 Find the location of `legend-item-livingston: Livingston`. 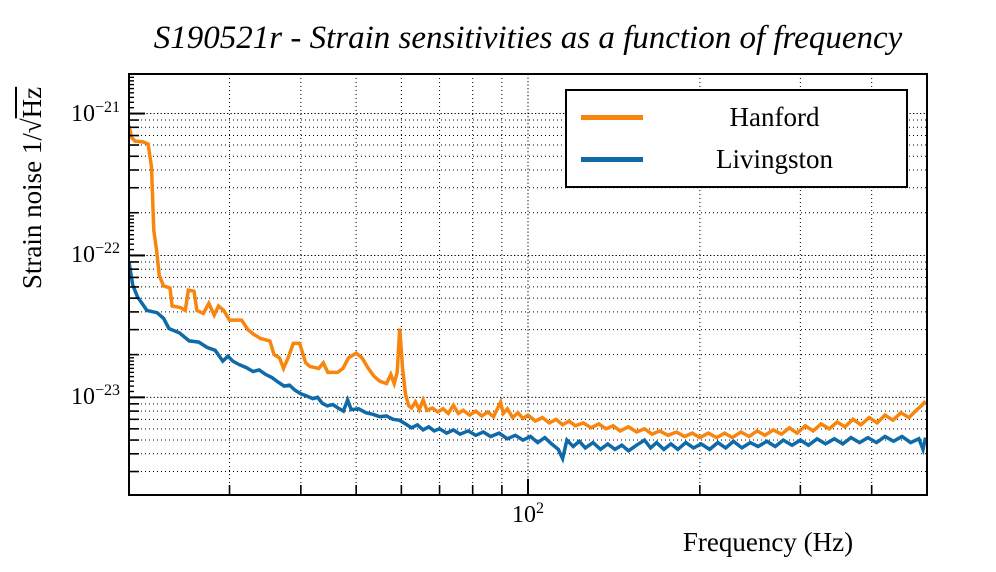

legend-item-livingston: Livingston is located at coordinates (736, 159).